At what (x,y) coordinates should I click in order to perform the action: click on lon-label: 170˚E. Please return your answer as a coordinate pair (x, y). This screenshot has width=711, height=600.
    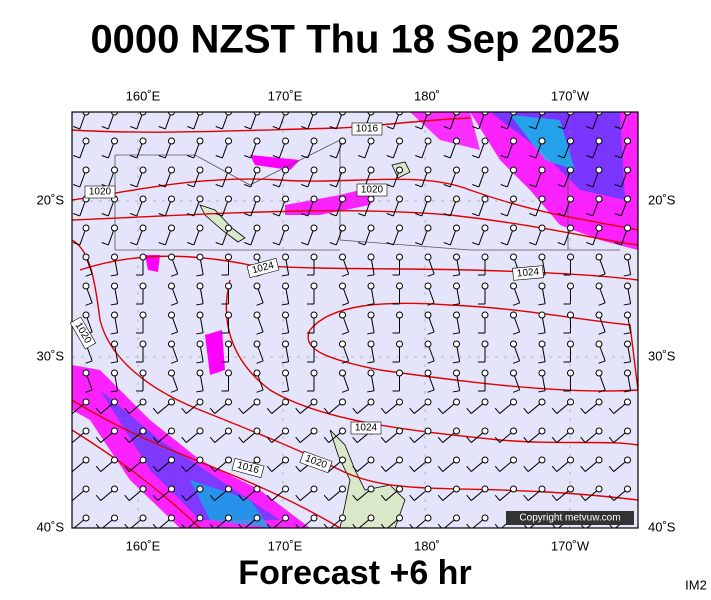
    Looking at the image, I should click on (285, 545).